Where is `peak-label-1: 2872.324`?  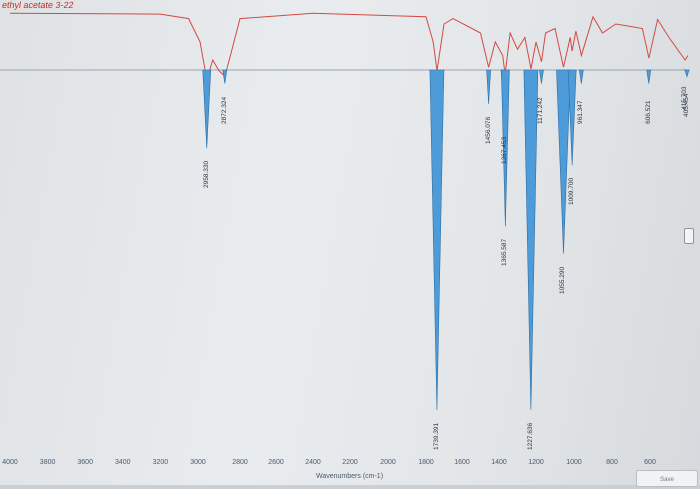 peak-label-1: 2872.324 is located at coordinates (224, 110).